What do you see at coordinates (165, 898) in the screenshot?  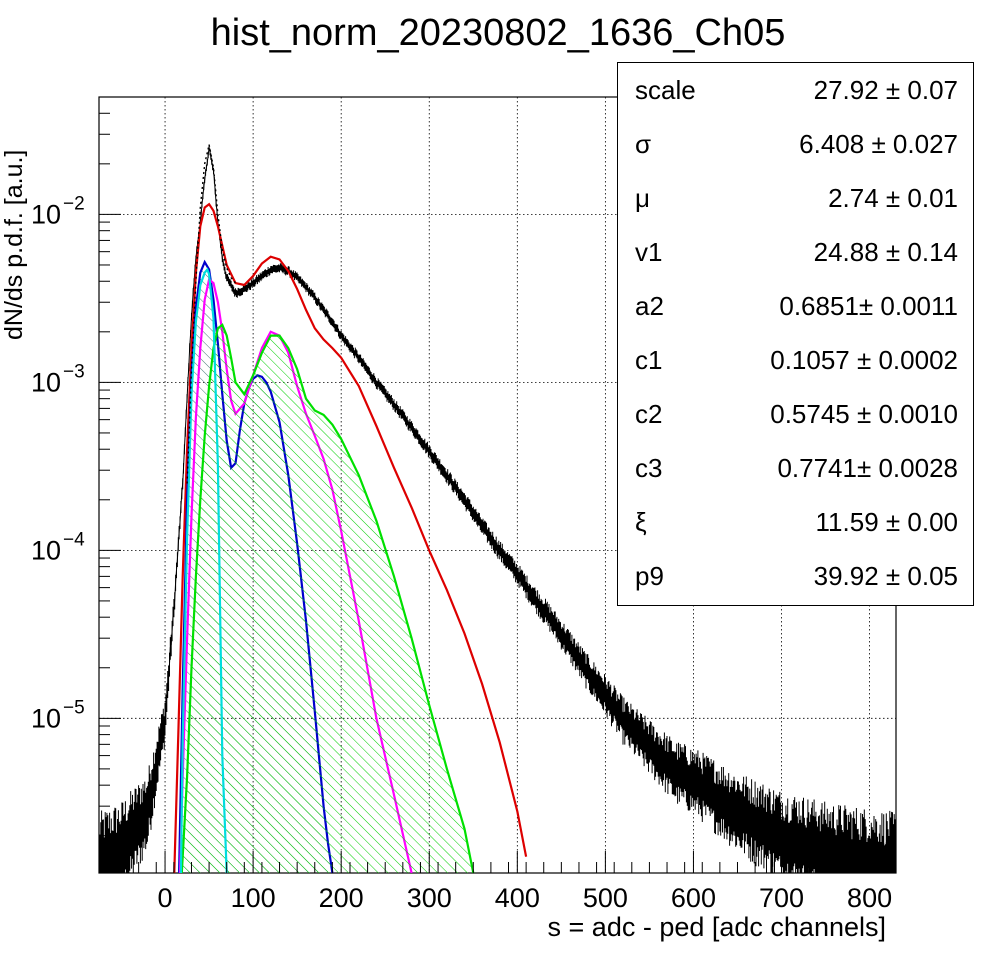 I see `x-tick-label: 0` at bounding box center [165, 898].